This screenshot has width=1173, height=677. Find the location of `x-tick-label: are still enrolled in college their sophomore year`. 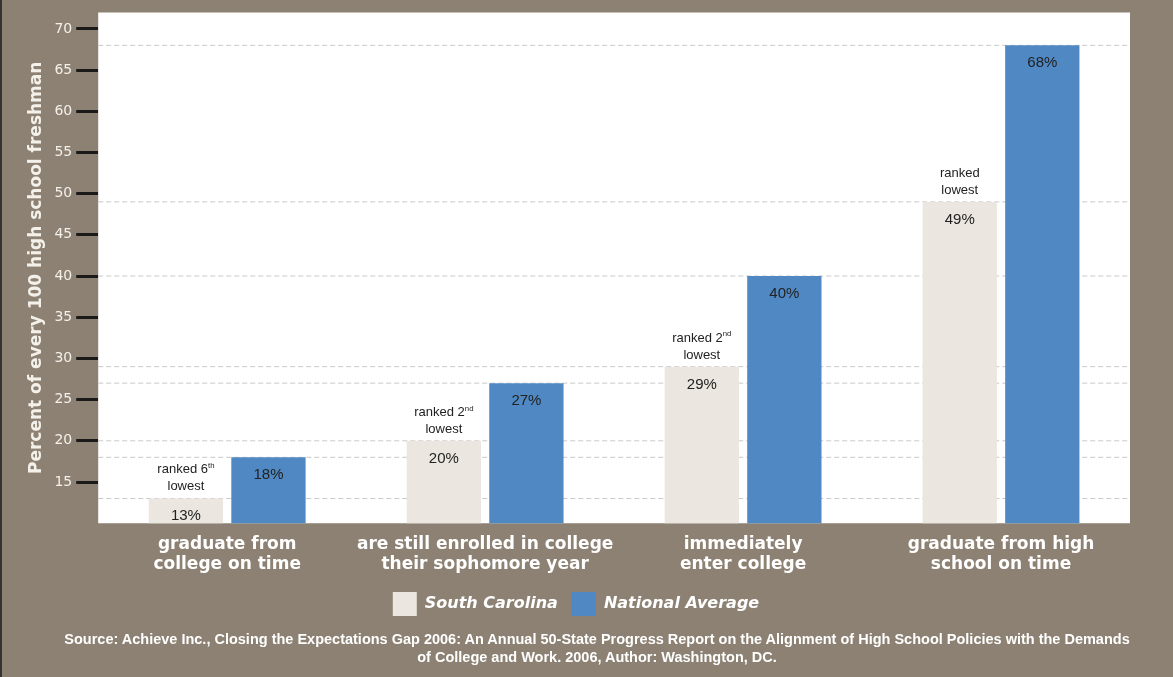

x-tick-label: are still enrolled in college their sophomore year is located at coordinates (485, 553).